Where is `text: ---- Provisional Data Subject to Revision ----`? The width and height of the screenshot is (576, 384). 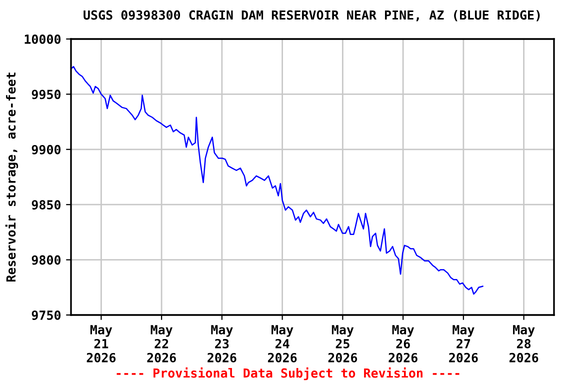 text: ---- Provisional Data Subject to Revision ---- is located at coordinates (288, 373).